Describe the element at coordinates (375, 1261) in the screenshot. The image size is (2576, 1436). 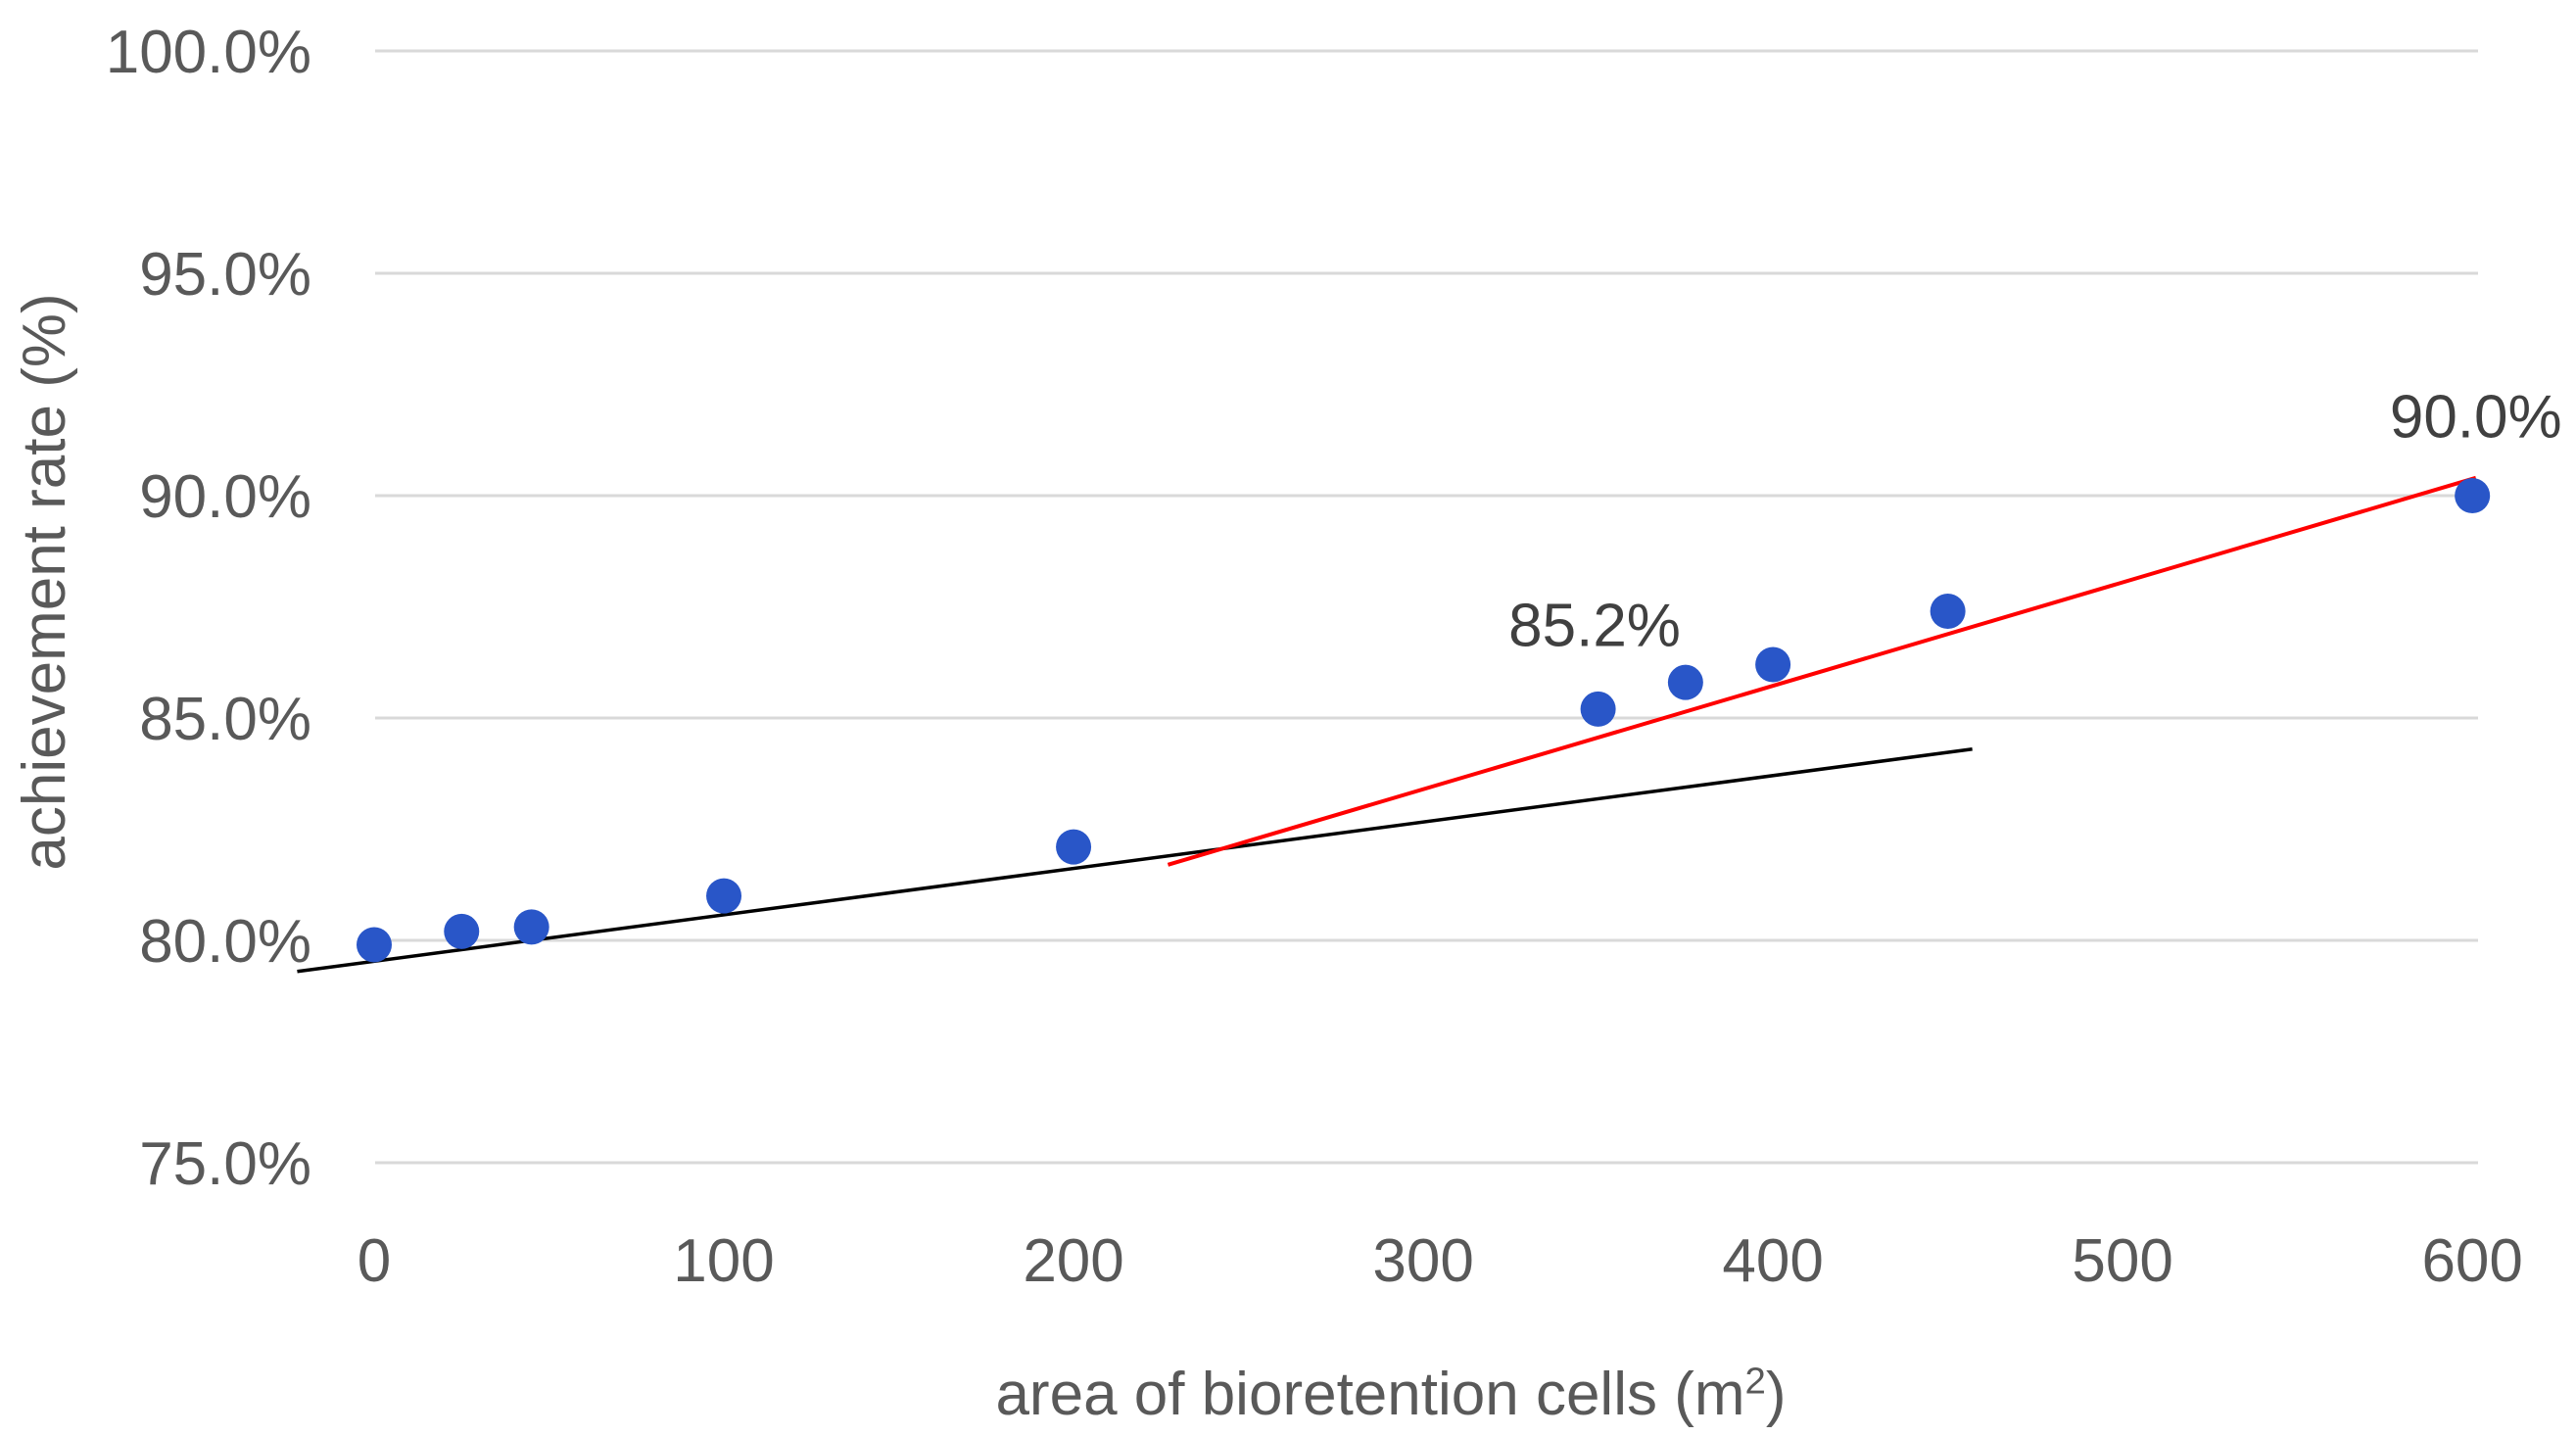
I see `x-tick-label: 0` at that location.